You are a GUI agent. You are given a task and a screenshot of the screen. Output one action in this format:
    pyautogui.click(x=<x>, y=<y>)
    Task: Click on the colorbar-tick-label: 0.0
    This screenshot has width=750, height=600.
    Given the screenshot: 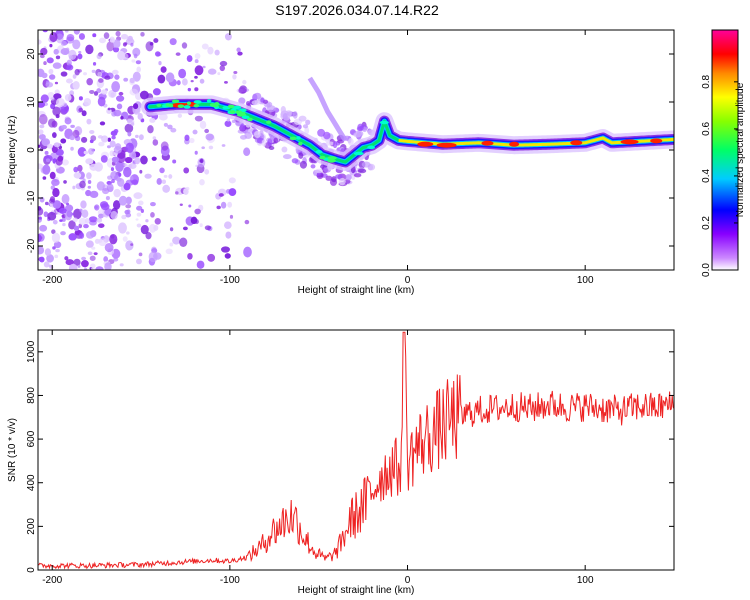 What is the action you would take?
    pyautogui.click(x=706, y=270)
    